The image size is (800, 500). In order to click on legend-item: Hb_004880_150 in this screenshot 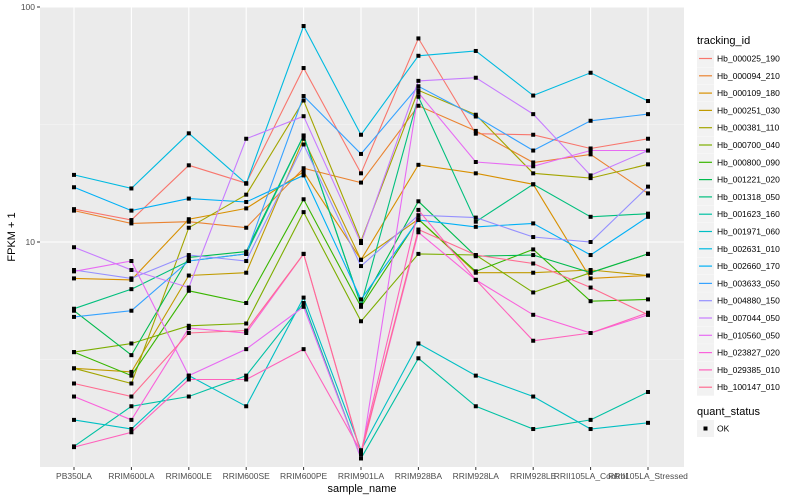, I will do `click(738, 301)`.